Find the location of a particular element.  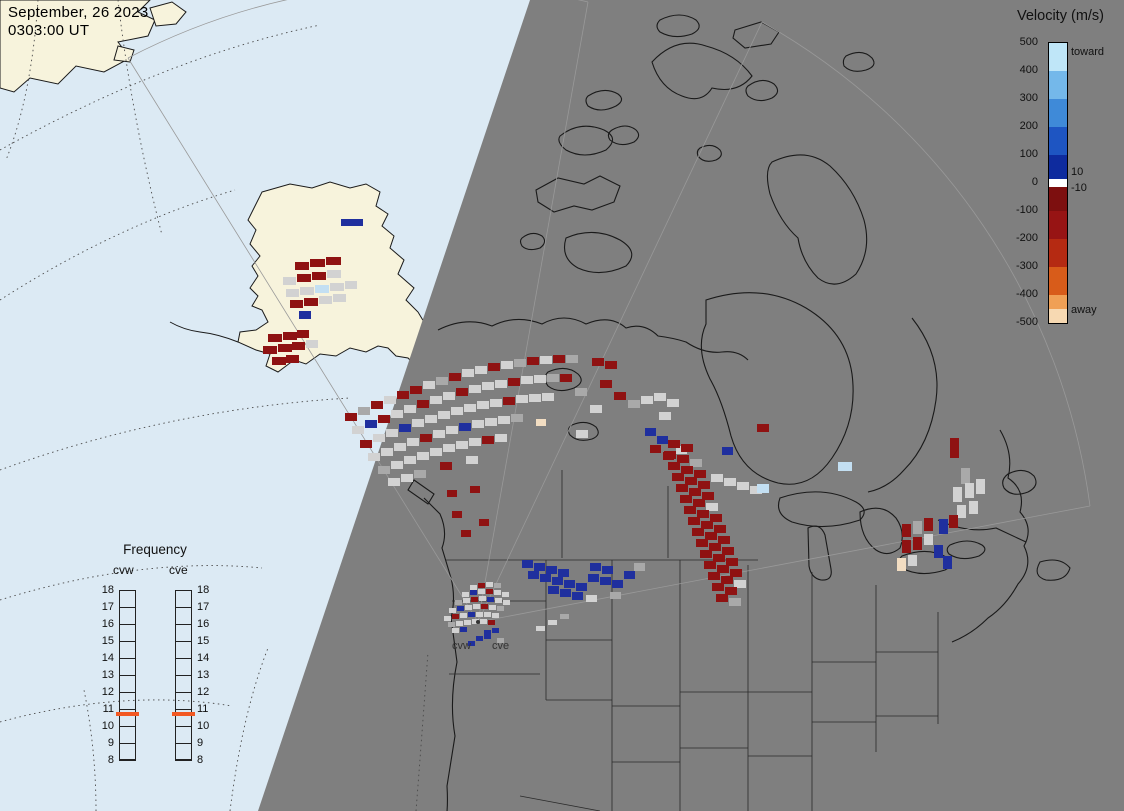

frequency-ladder-cvw: 18 17 16 15 14 13 12 11 10 9 8 is located at coordinates (120, 675).